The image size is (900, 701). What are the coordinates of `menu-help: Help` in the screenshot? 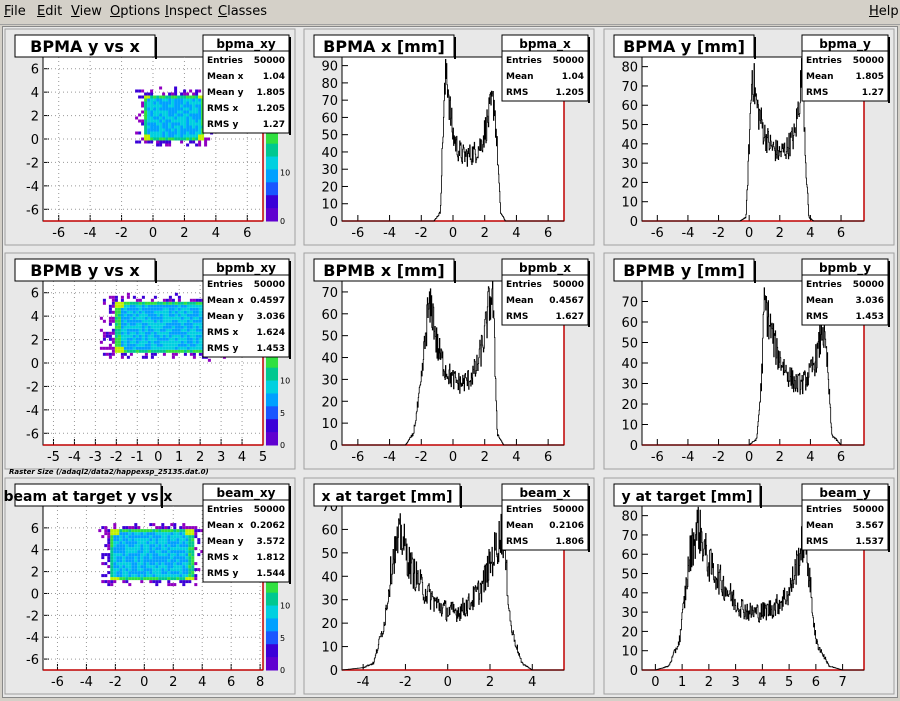 It's located at (884, 11).